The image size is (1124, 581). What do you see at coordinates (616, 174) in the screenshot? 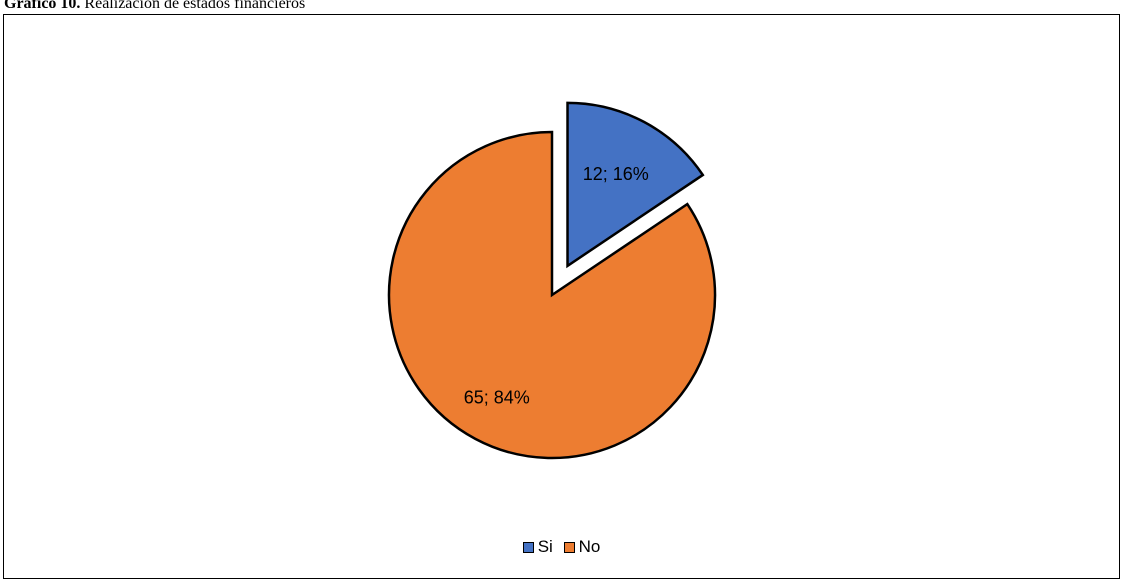
I see `data-label-si: 12; 16%` at bounding box center [616, 174].